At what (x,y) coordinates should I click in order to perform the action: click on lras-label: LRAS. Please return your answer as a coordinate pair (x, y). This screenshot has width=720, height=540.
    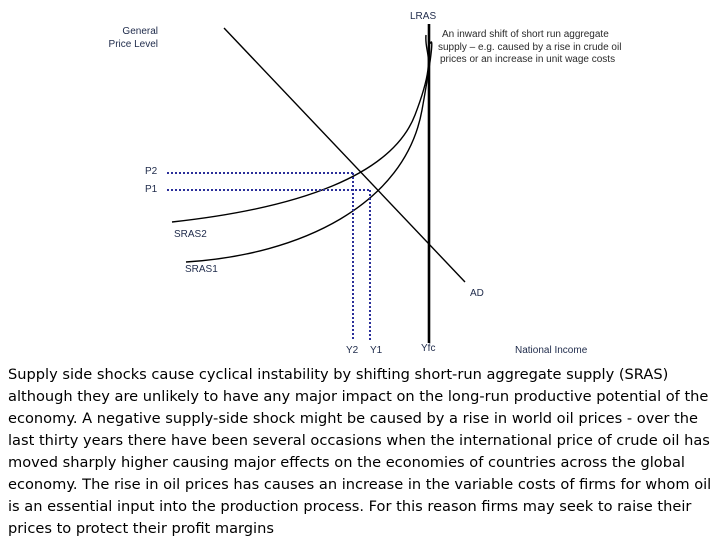
    Looking at the image, I should click on (423, 16).